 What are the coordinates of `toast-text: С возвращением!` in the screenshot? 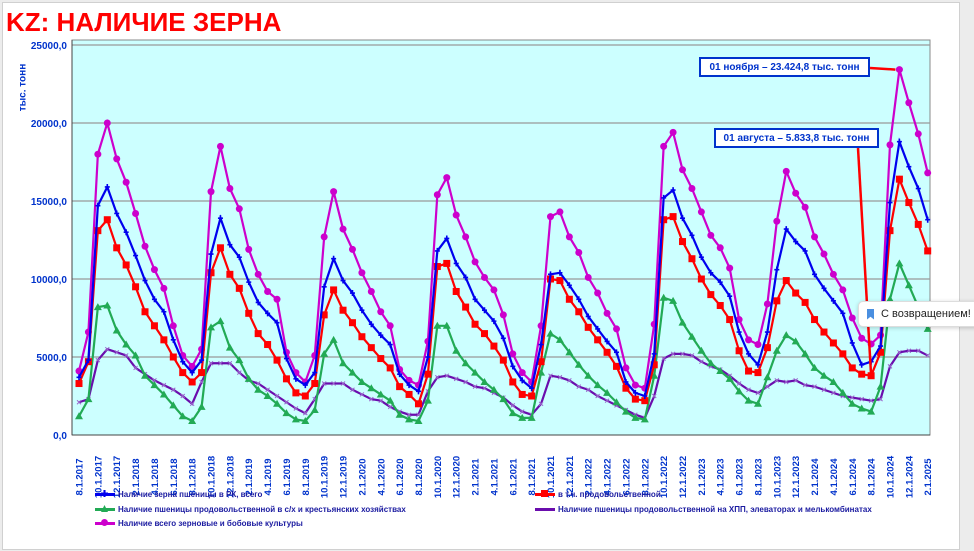 It's located at (926, 314).